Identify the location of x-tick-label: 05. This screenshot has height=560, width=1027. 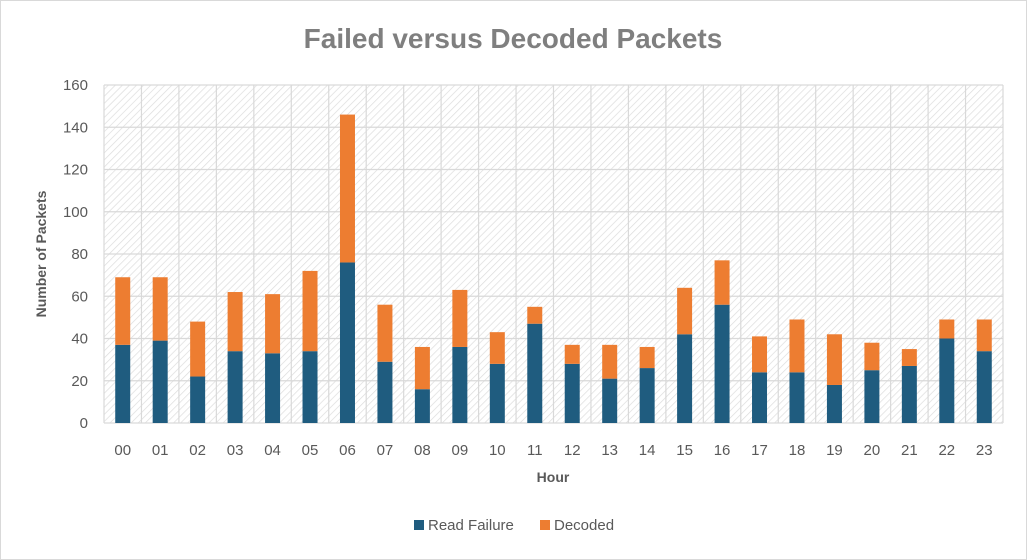
(310, 450).